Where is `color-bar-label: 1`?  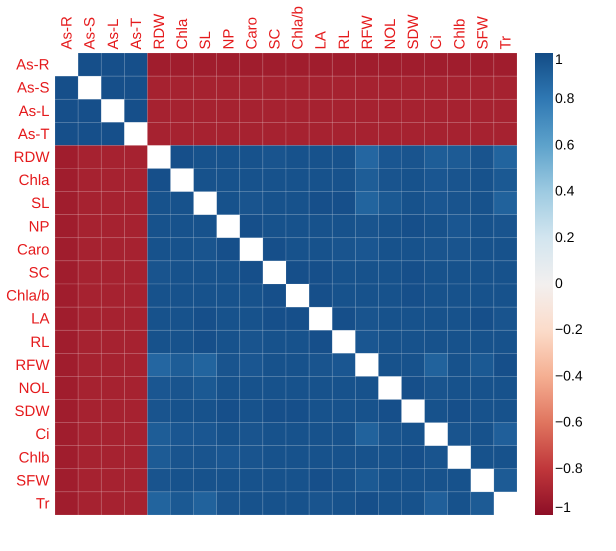
color-bar-label: 1 is located at coordinates (559, 59).